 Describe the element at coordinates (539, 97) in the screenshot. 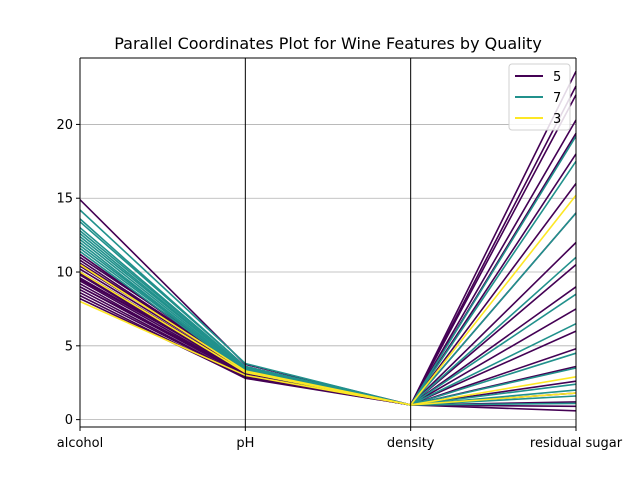

I see `legend: 5 7 3` at that location.